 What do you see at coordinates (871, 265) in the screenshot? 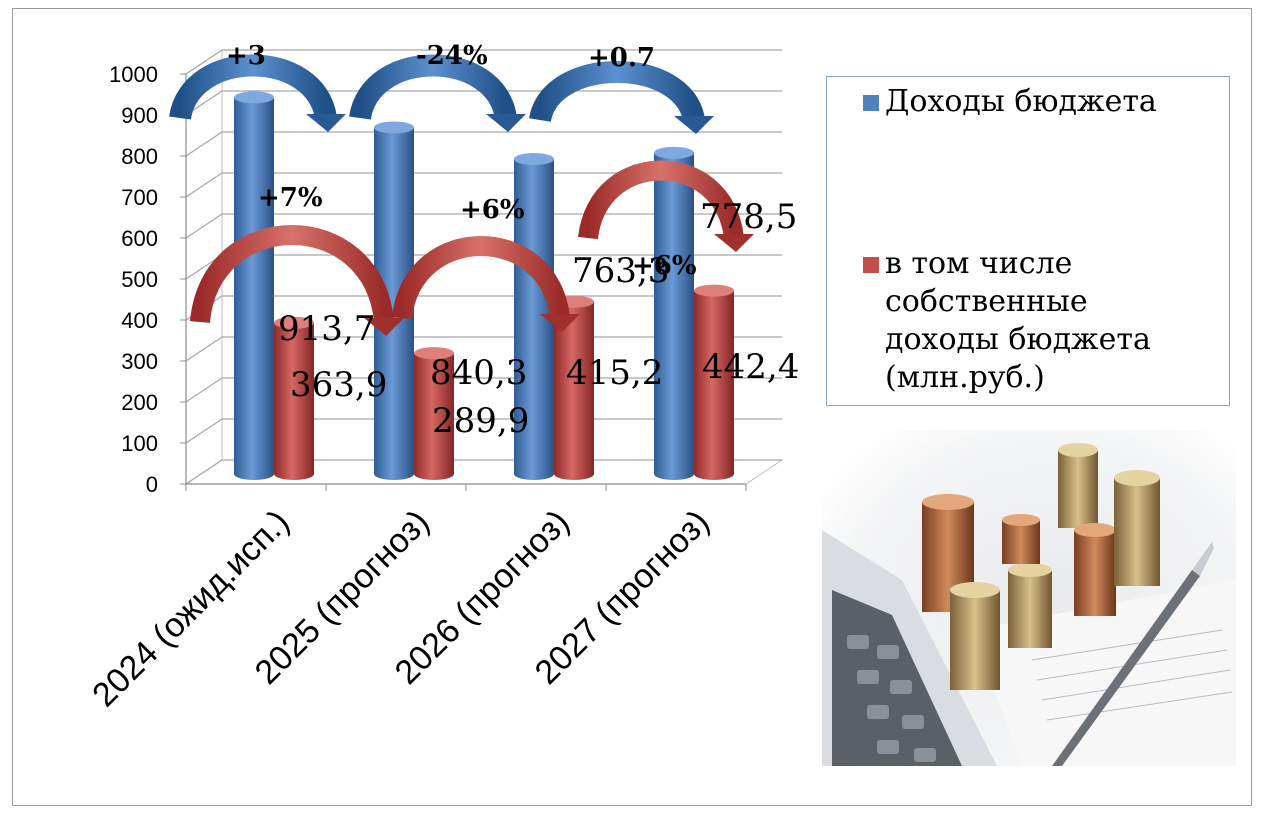
I see `legend-swatch-own-income` at bounding box center [871, 265].